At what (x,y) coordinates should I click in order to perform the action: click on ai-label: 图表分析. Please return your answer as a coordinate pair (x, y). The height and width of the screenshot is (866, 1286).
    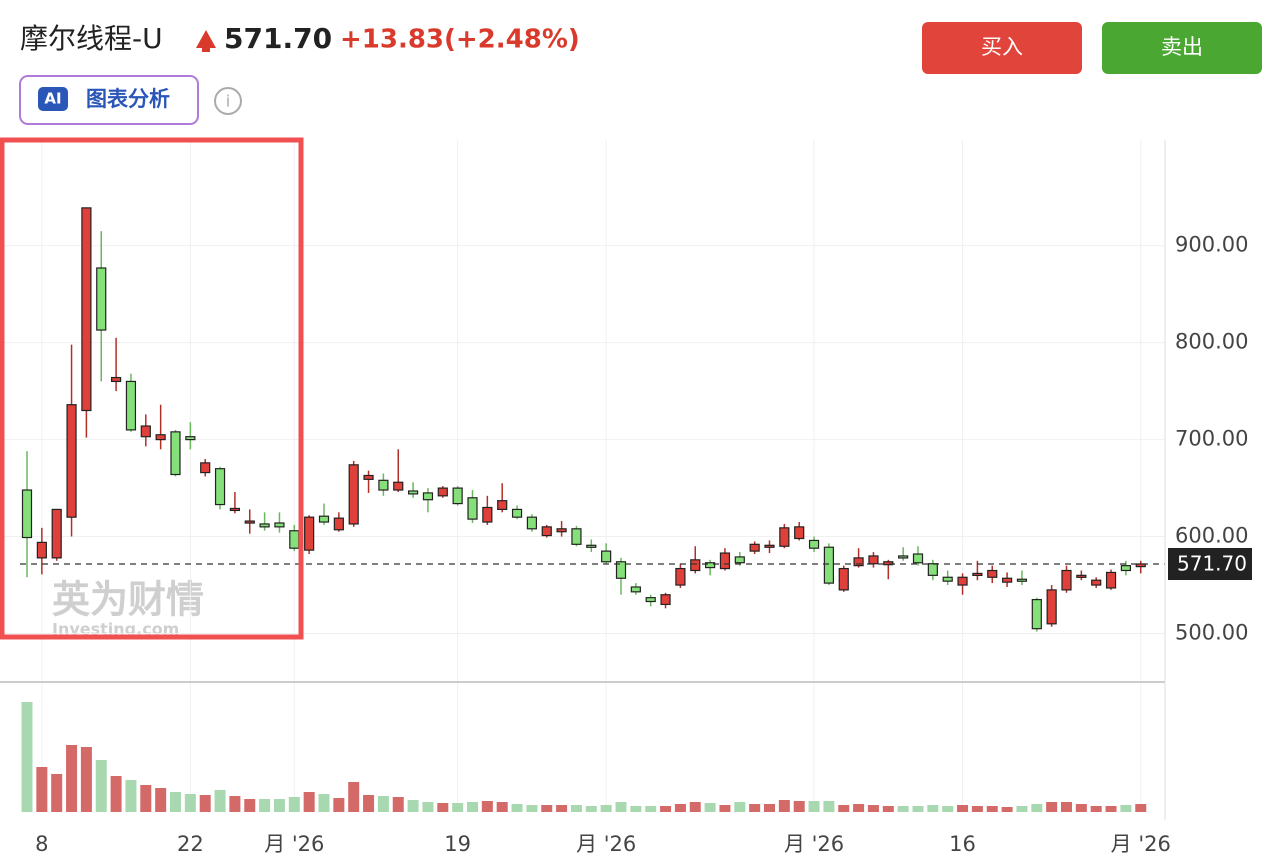
    Looking at the image, I should click on (128, 99).